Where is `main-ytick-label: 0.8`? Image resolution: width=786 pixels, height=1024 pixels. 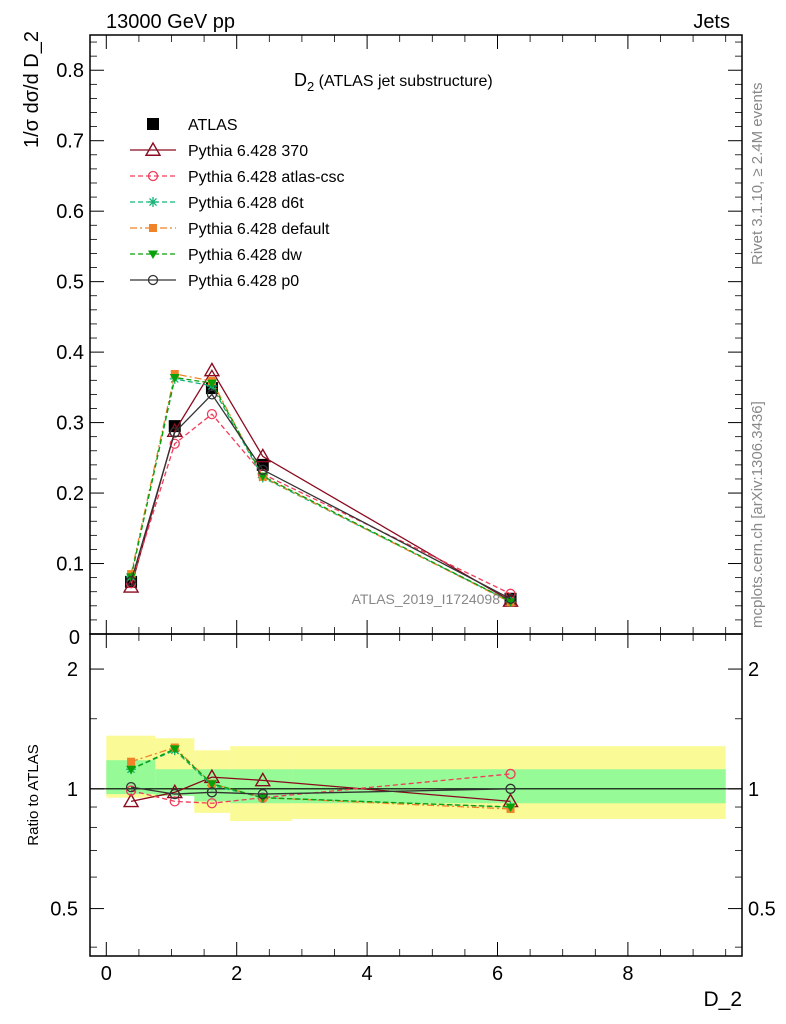 main-ytick-label: 0.8 is located at coordinates (70, 71).